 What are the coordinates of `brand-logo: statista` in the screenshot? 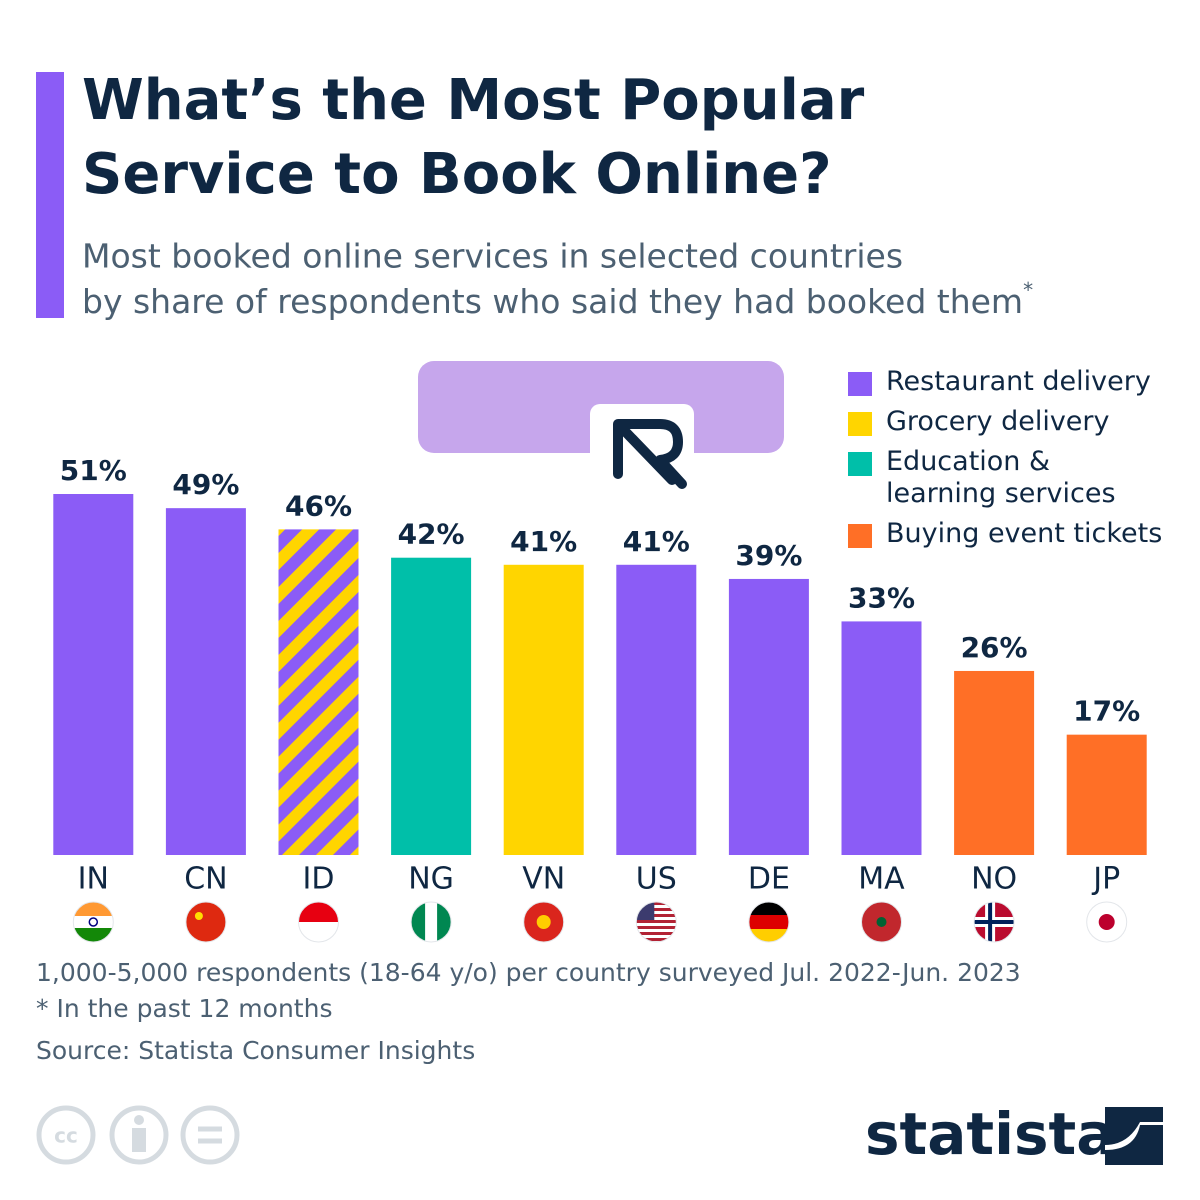 It's located at (990, 1134).